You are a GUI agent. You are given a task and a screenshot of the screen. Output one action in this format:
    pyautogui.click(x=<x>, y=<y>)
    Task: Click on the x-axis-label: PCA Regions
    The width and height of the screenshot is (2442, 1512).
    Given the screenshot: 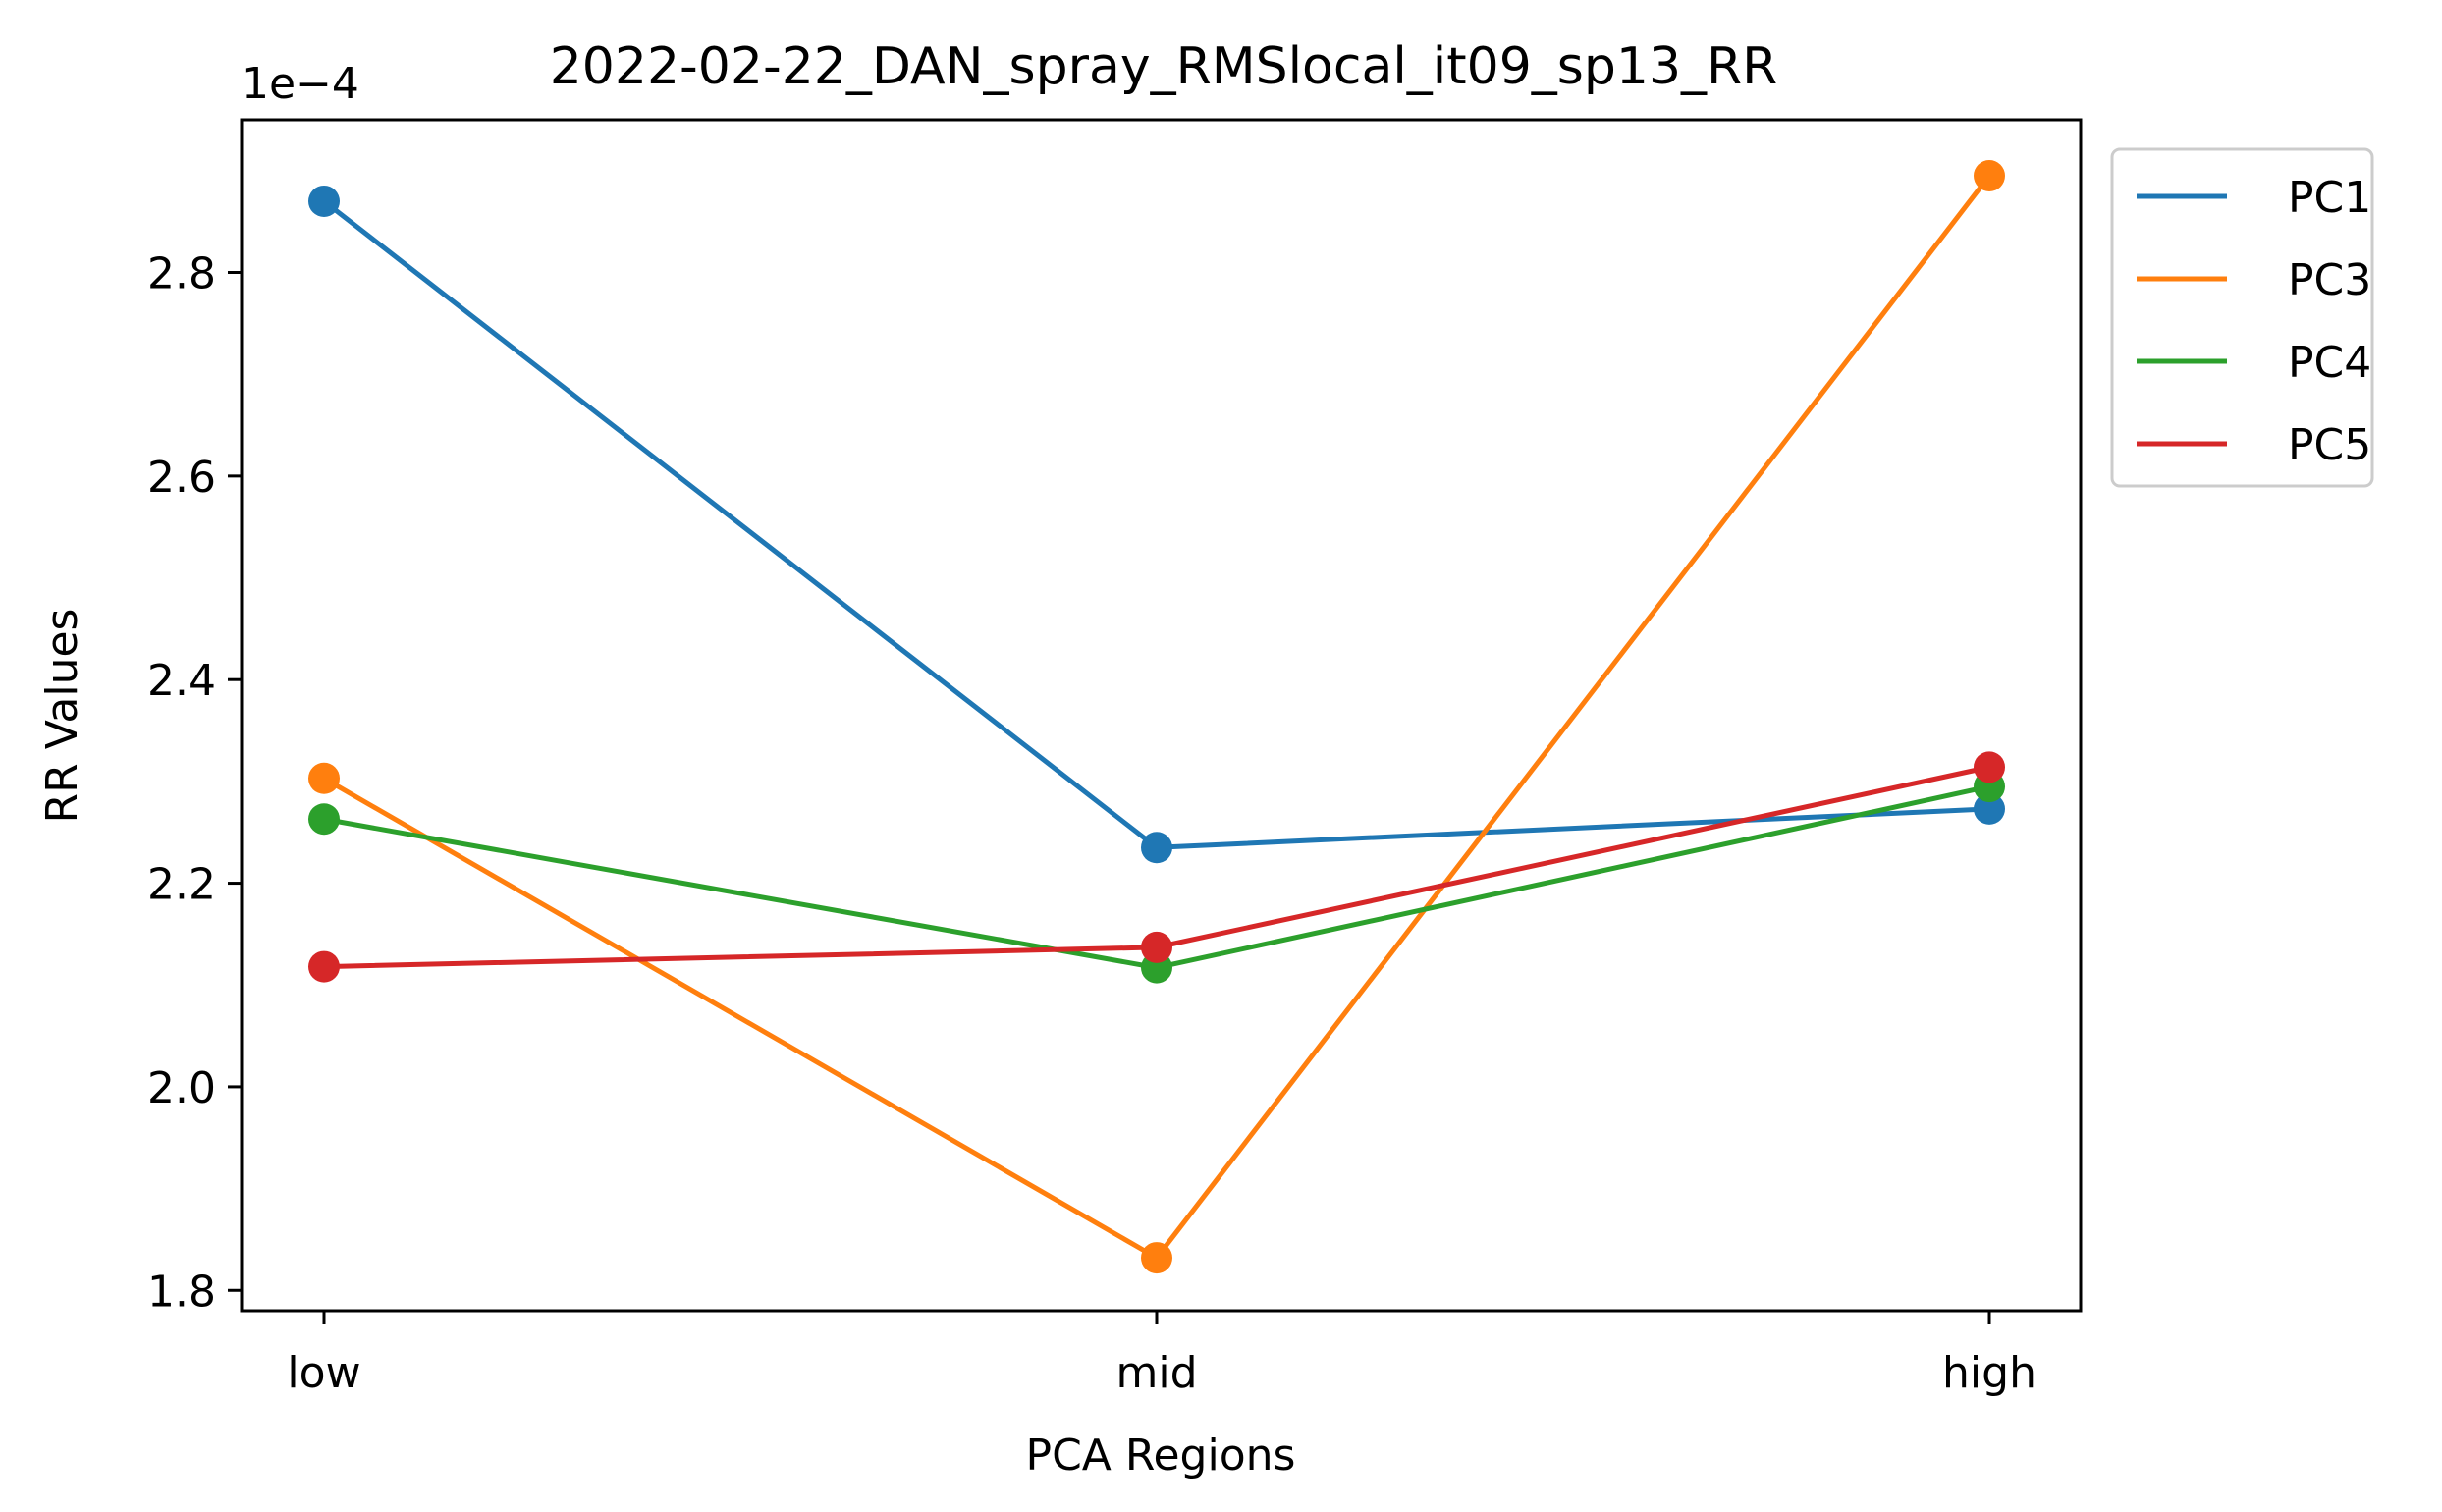 What is the action you would take?
    pyautogui.click(x=1161, y=1456)
    